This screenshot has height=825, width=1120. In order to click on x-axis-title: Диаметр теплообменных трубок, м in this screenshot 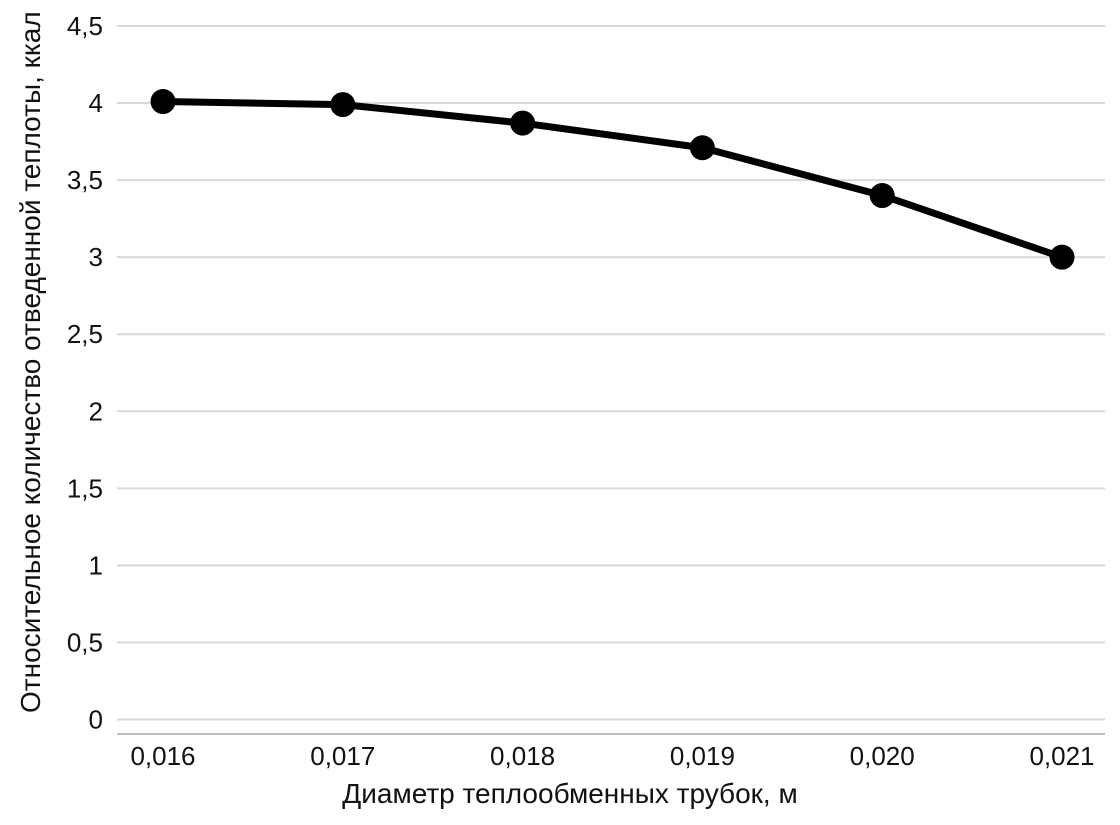, I will do `click(570, 793)`.